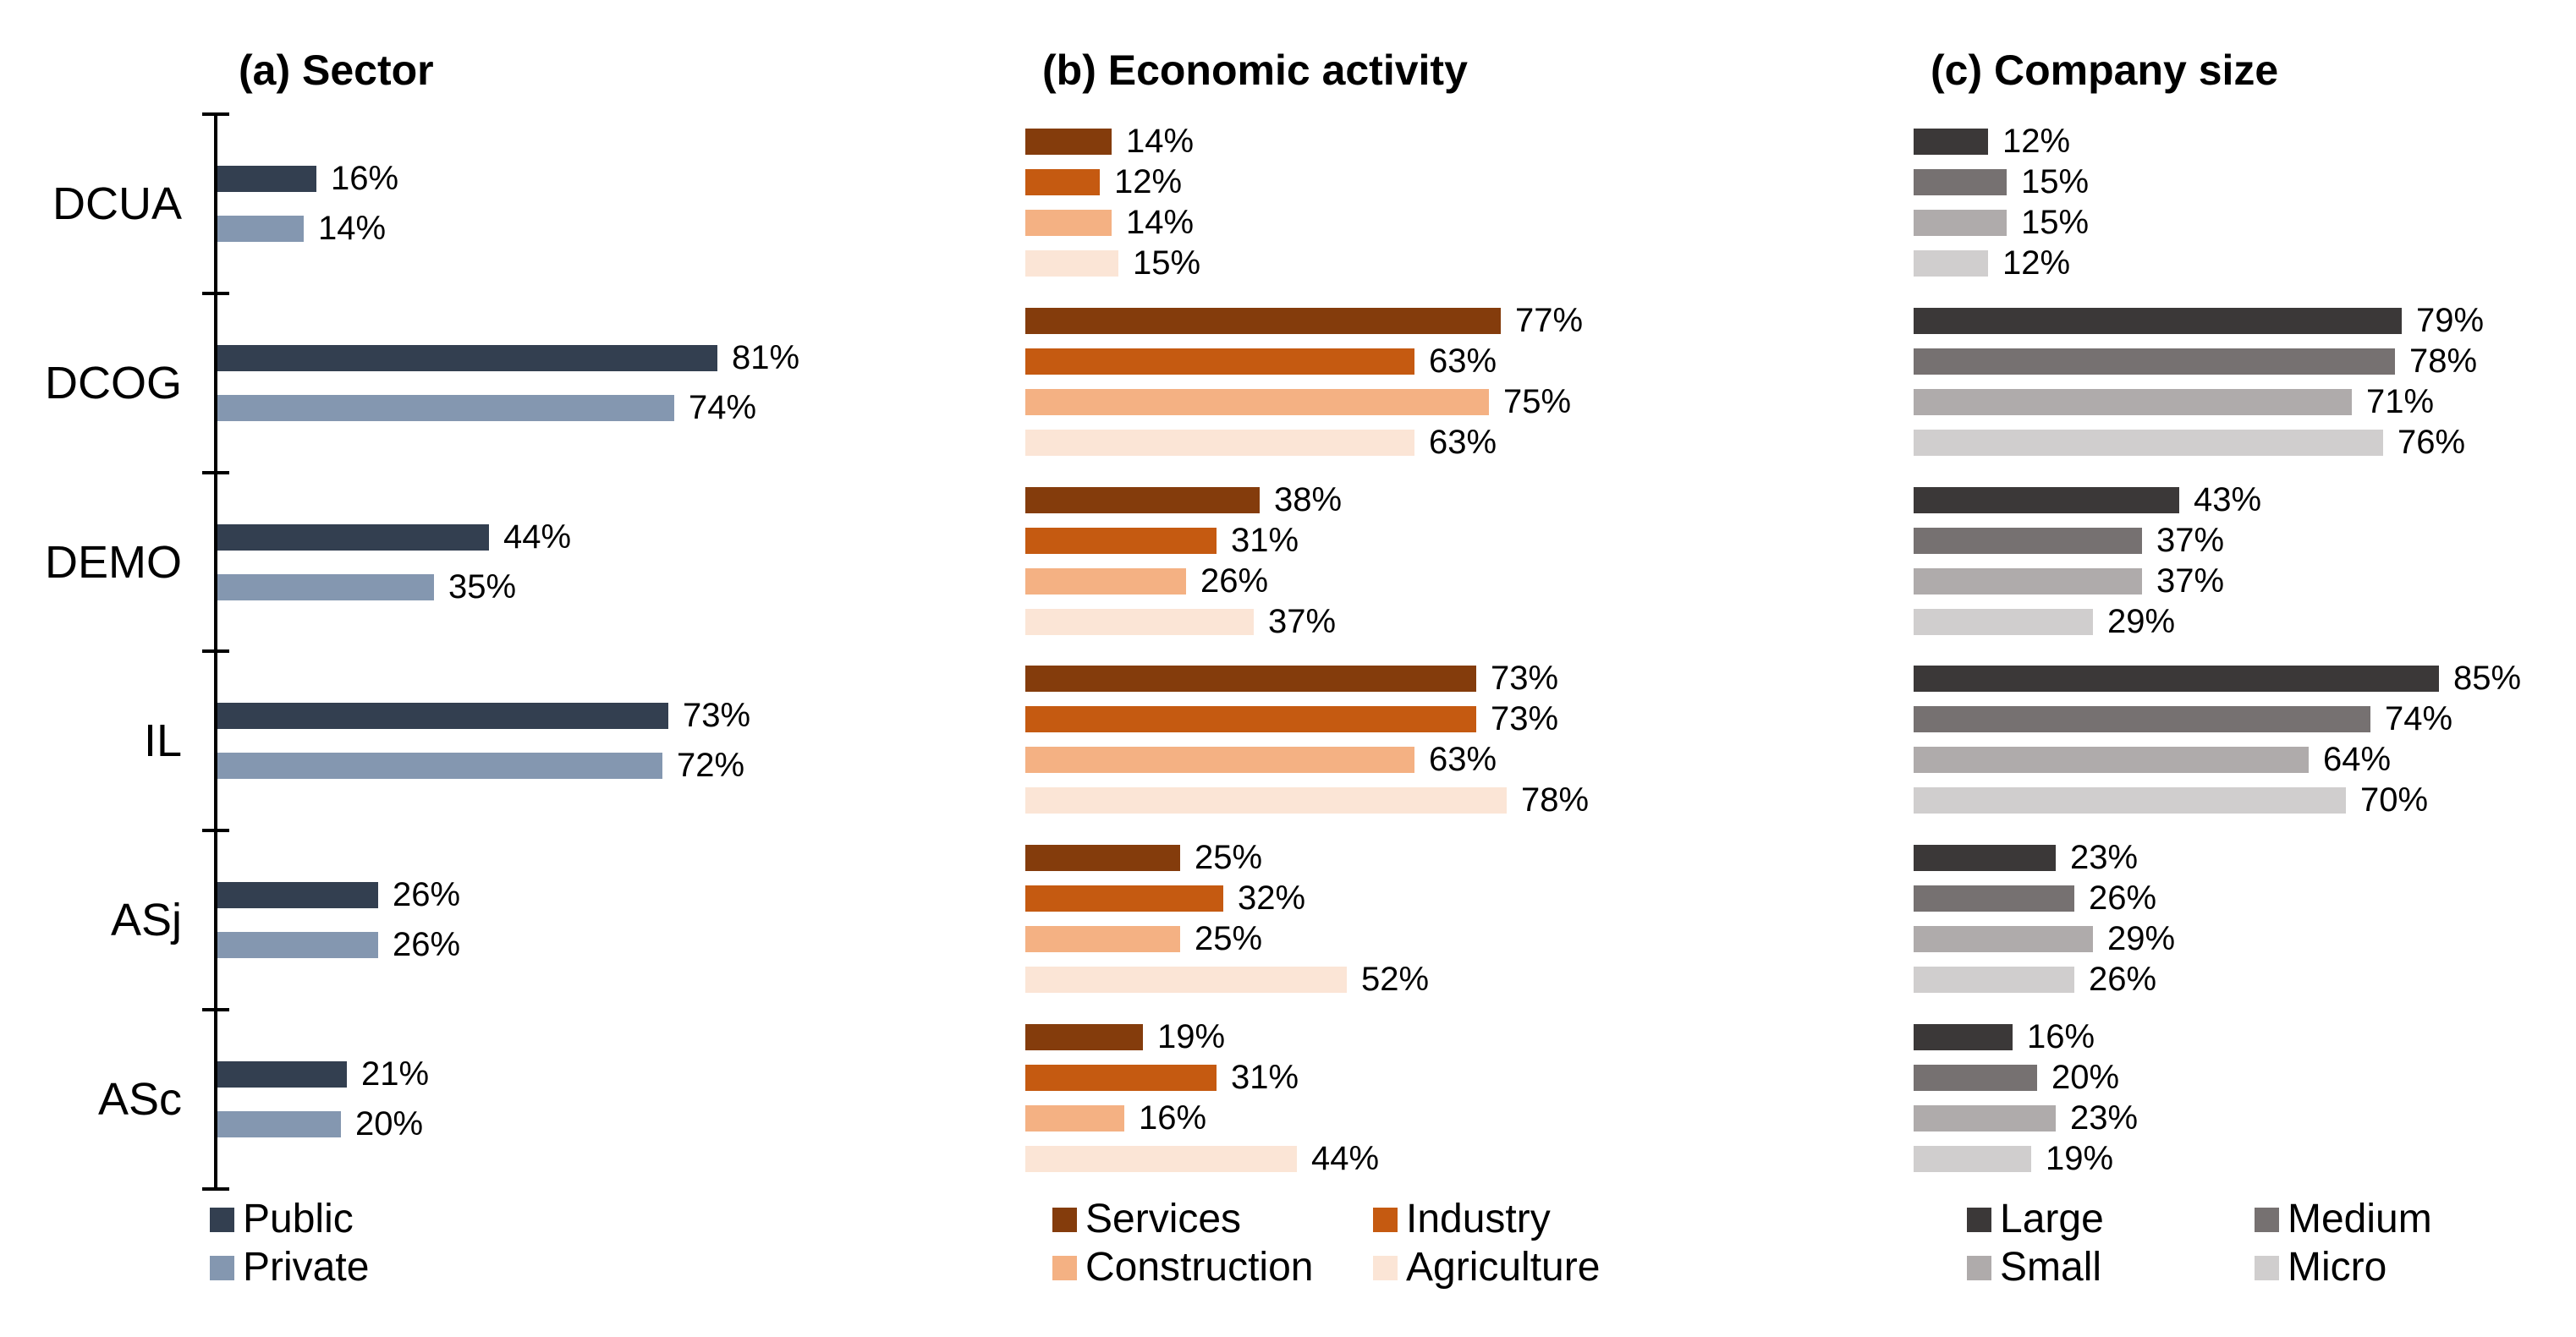 The height and width of the screenshot is (1337, 2576). Describe the element at coordinates (1272, 898) in the screenshot. I see `bar-value-label: 32%` at that location.